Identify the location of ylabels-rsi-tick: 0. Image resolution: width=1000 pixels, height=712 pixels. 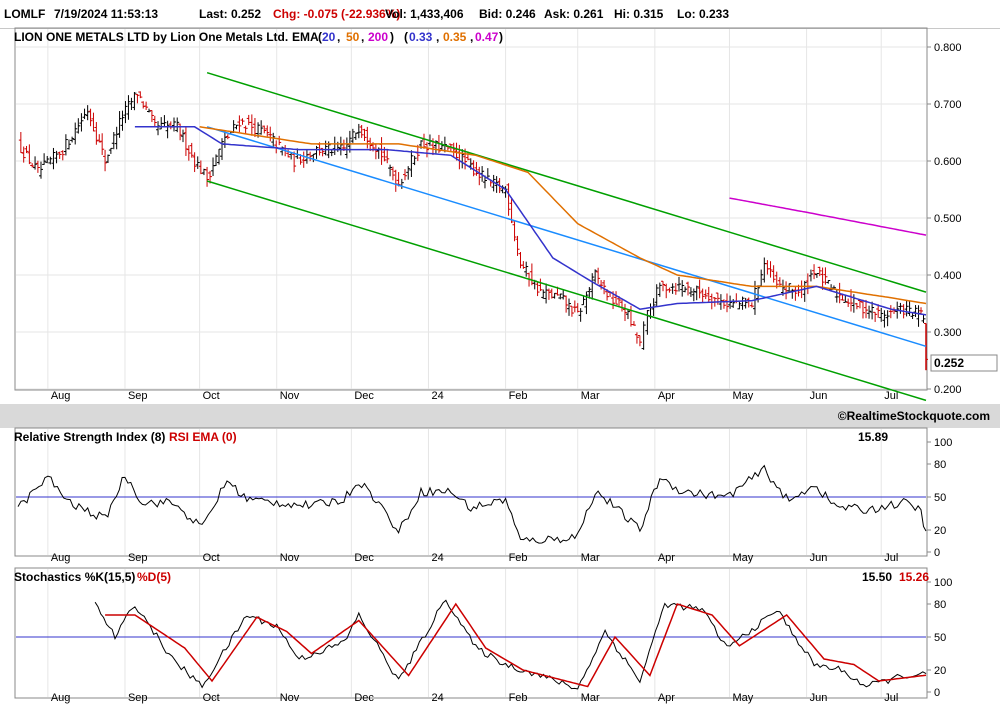
(937, 553).